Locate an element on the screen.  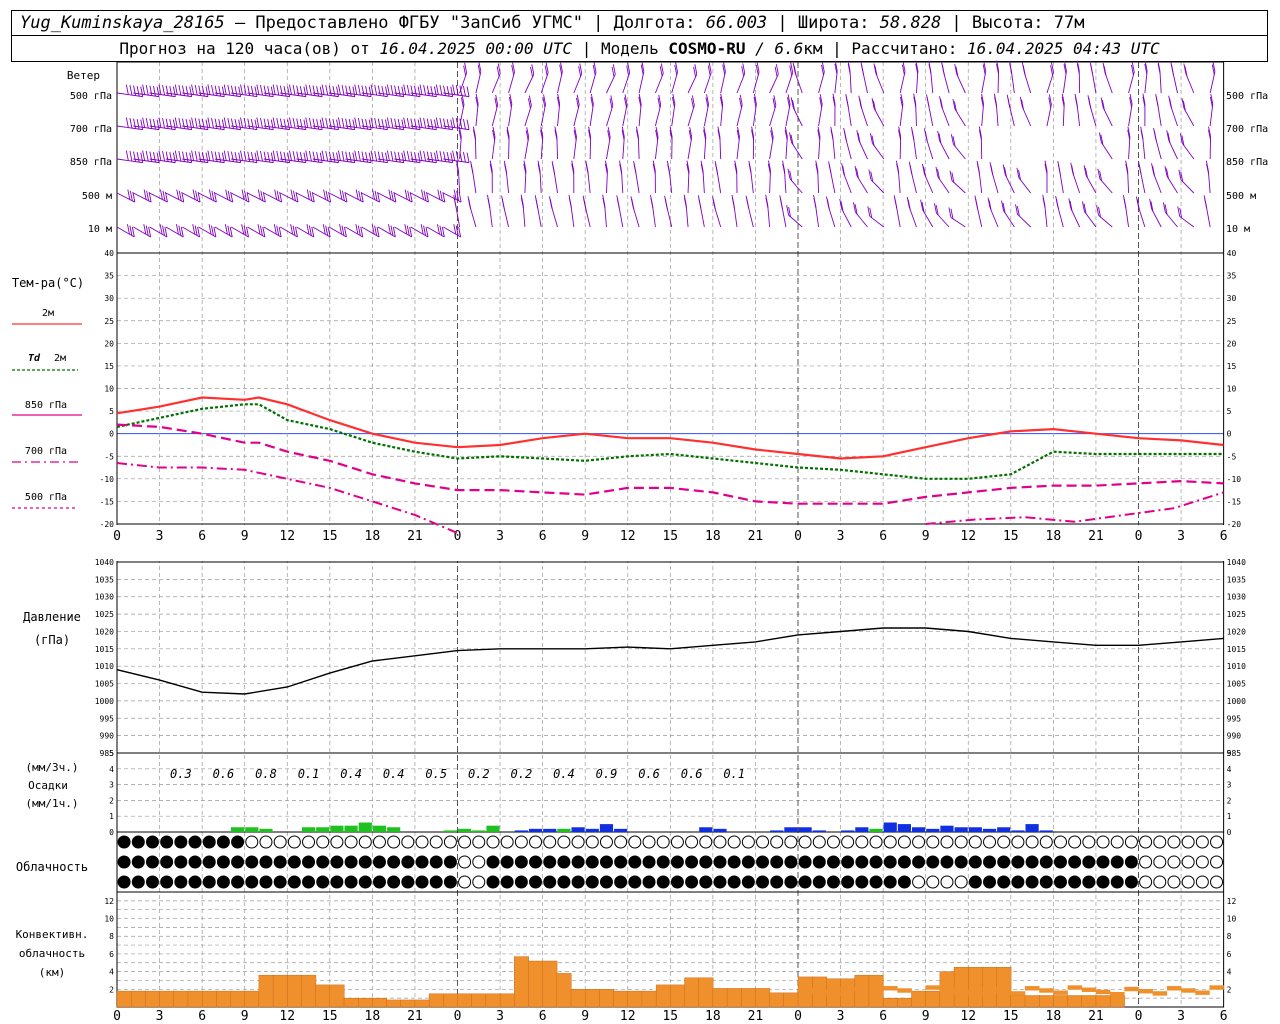
legend-td-symbol: Td is located at coordinates (34, 358).